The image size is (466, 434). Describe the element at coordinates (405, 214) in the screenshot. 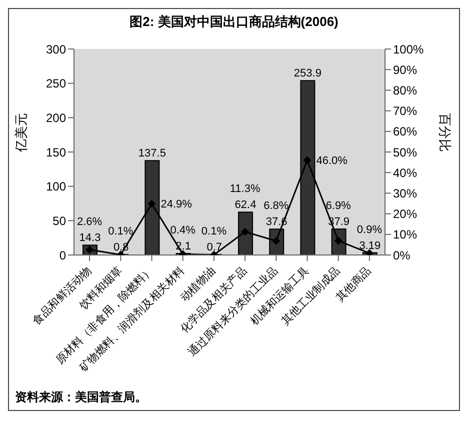

I see `y2-tick-label: 20%` at that location.